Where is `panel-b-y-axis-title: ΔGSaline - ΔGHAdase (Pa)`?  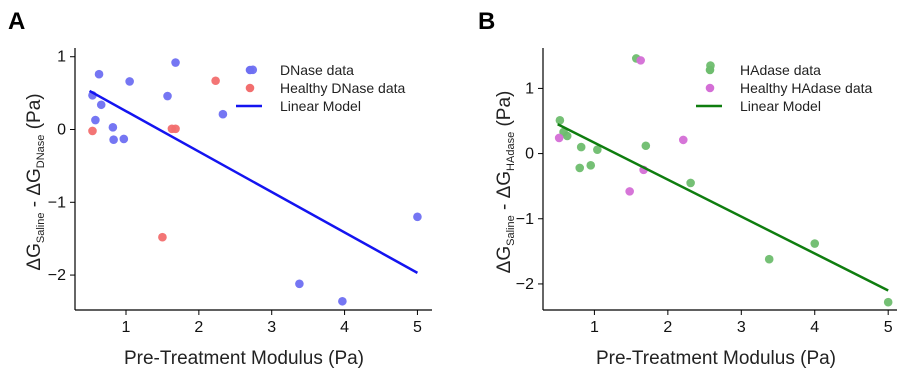
panel-b-y-axis-title: ΔGSaline - ΔGHAdase (Pa) is located at coordinates (505, 182).